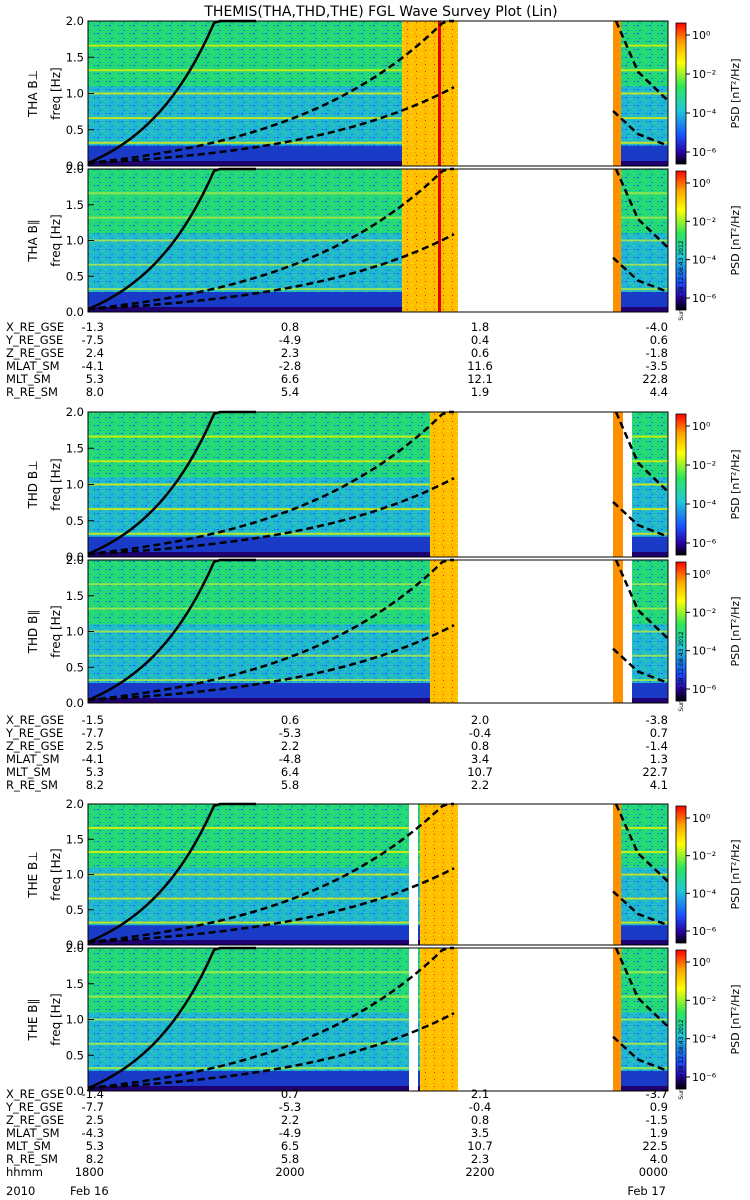 The height and width of the screenshot is (1200, 750). What do you see at coordinates (290, 1146) in the screenshot?
I see `ephemeris-value: 6.5` at bounding box center [290, 1146].